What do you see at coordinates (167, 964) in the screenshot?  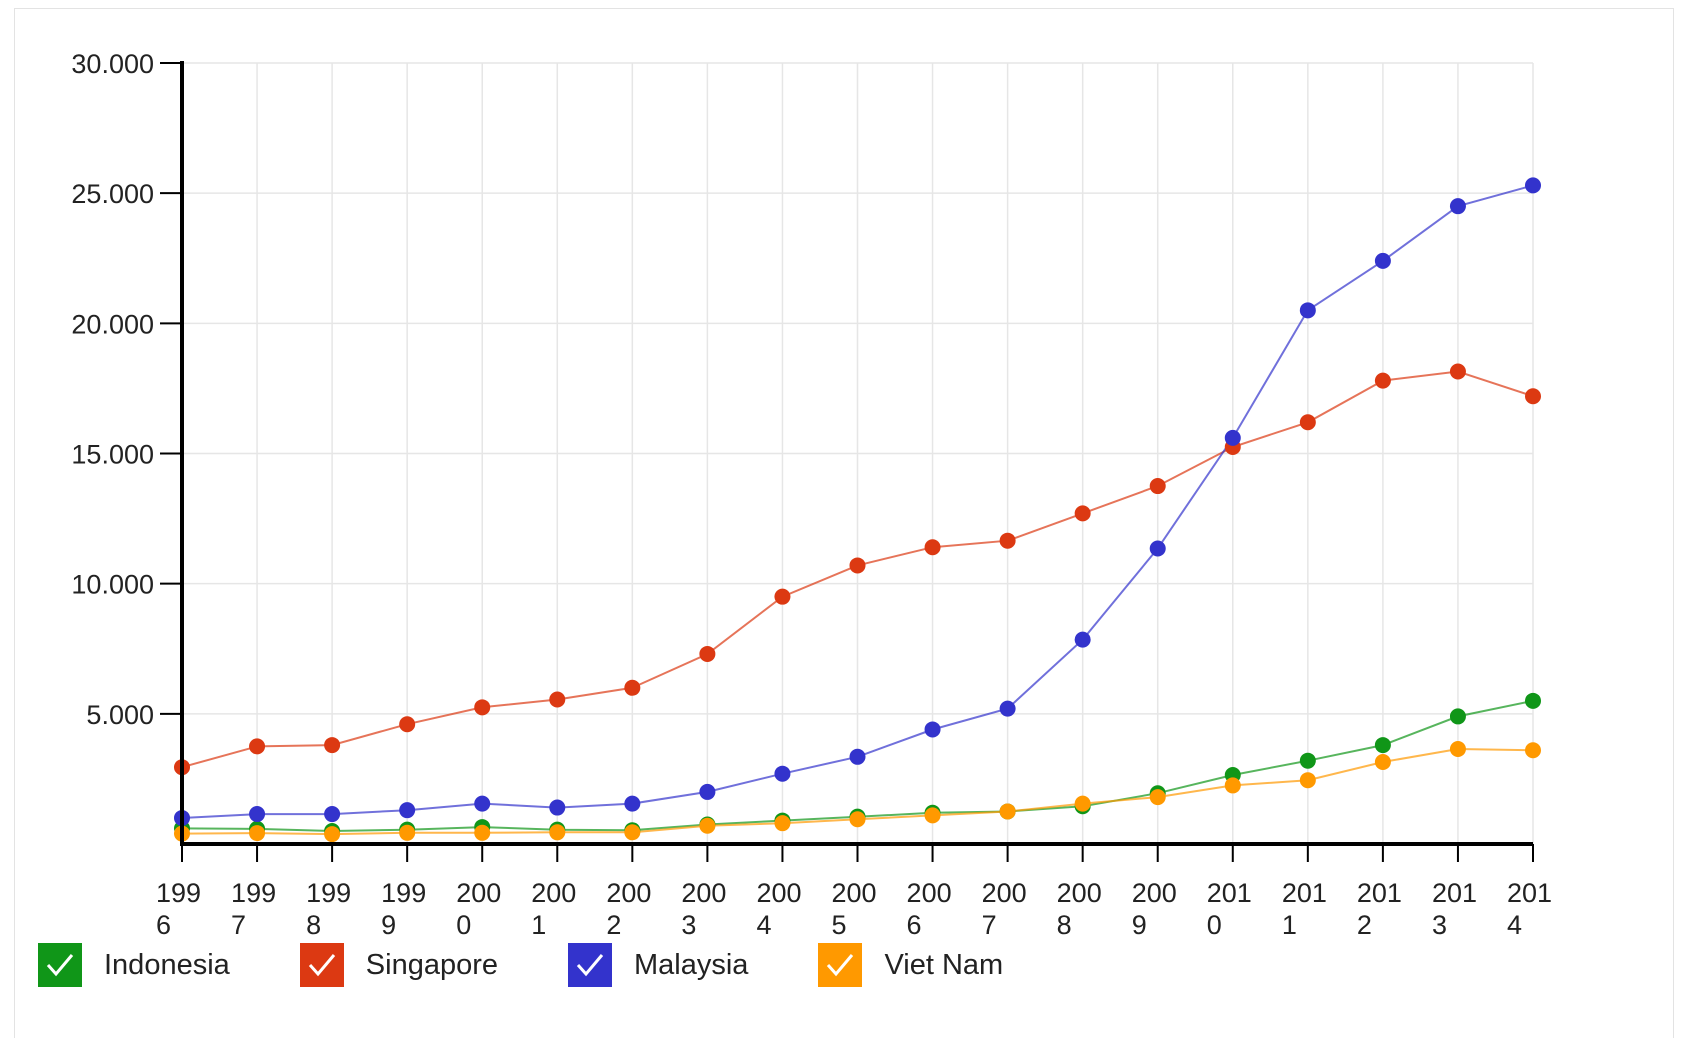 I see `legend-label: Indonesia` at bounding box center [167, 964].